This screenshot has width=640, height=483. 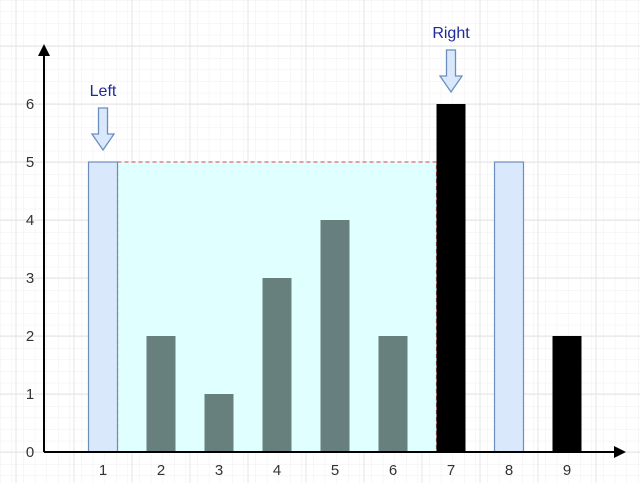 I want to click on y-tick-label: 4, so click(x=30, y=220).